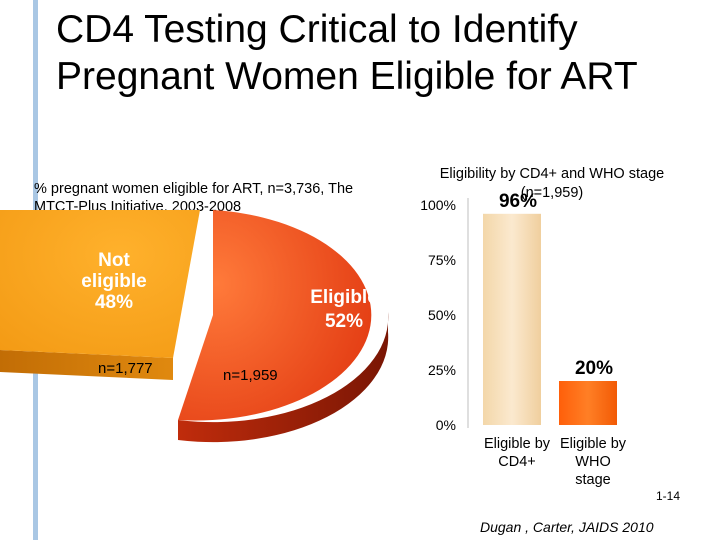  I want to click on category-label: stage, so click(592, 480).